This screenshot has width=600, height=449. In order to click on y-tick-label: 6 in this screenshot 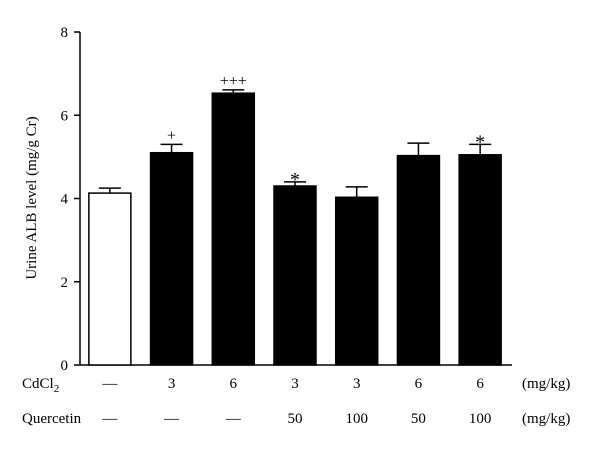, I will do `click(65, 116)`.